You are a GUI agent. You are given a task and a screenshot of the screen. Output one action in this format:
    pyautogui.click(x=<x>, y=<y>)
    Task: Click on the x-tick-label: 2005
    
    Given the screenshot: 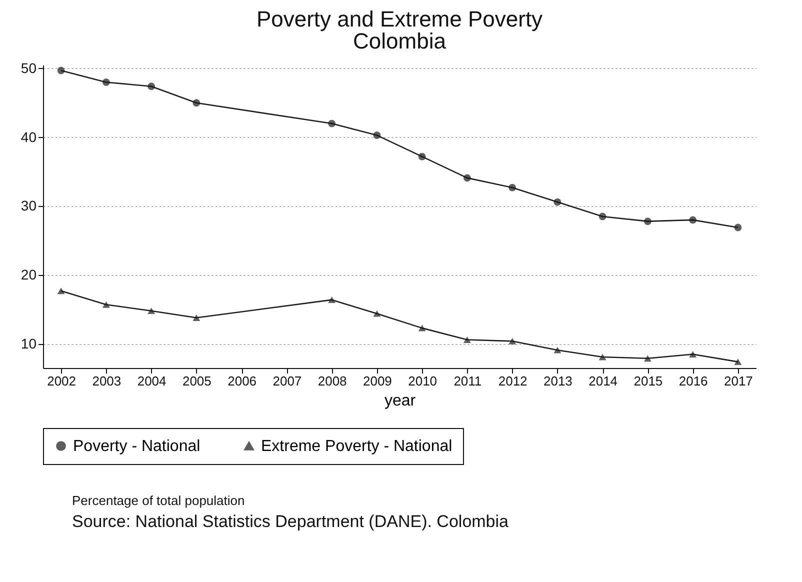 What is the action you would take?
    pyautogui.click(x=197, y=381)
    